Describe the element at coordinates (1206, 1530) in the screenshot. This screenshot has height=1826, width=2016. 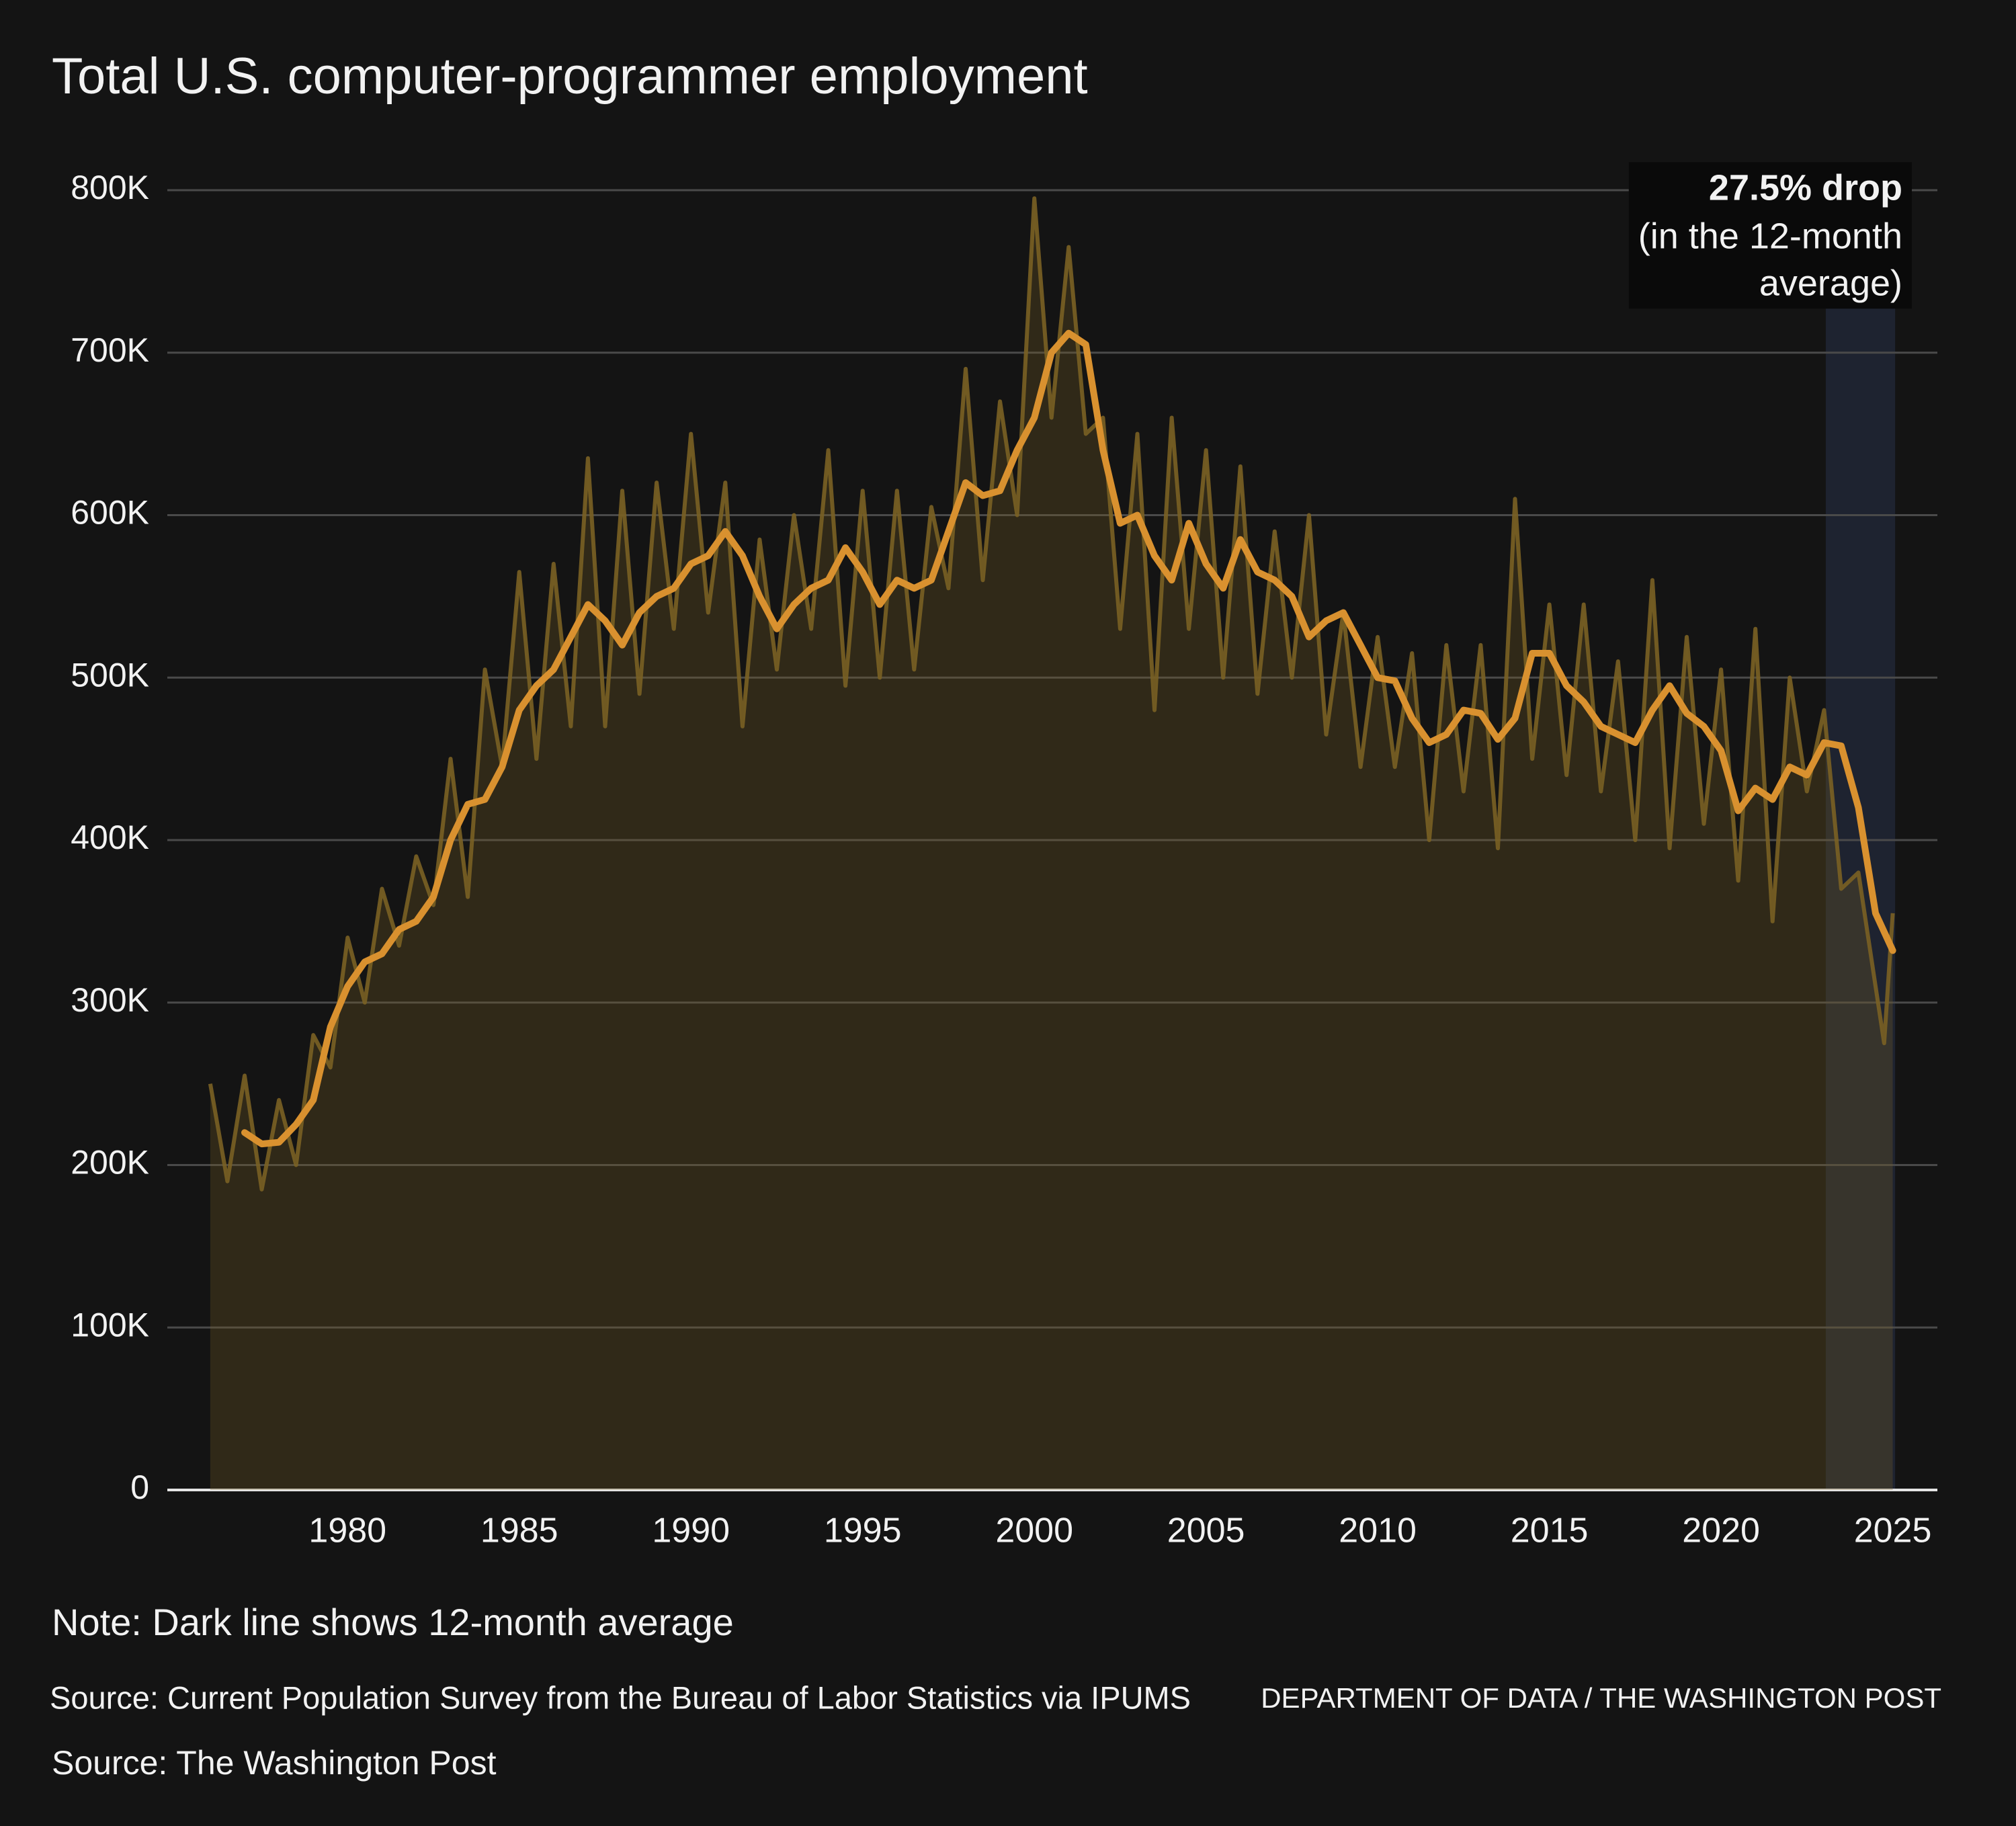
I see `x-tick-label: 2005` at that location.